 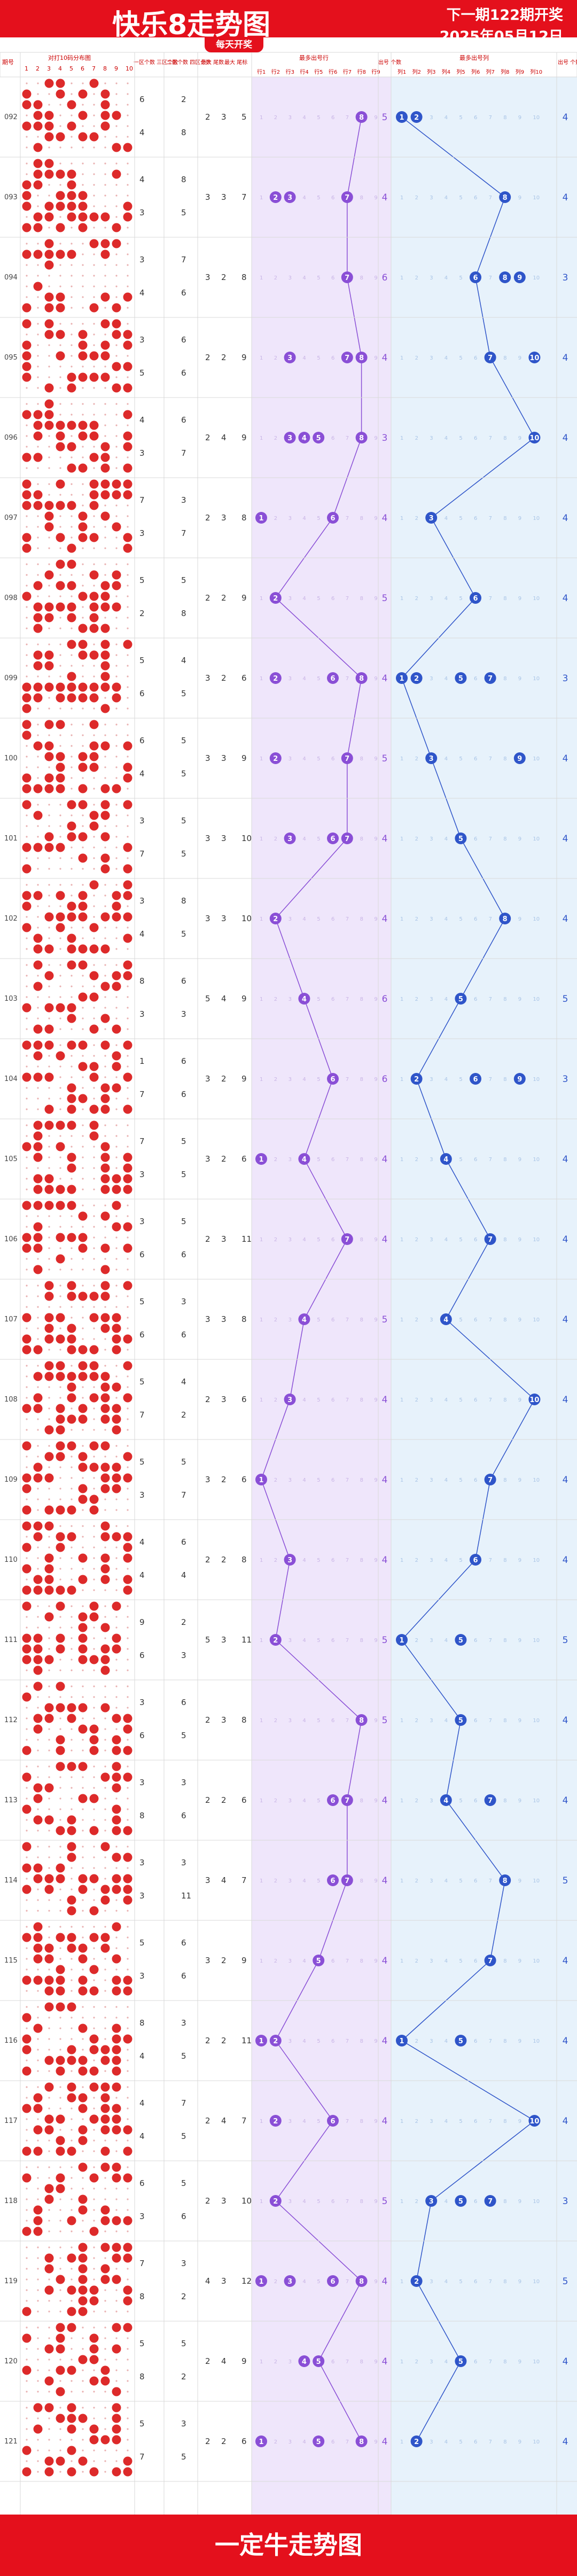 I want to click on tail-miss: 1, so click(x=261, y=1320).